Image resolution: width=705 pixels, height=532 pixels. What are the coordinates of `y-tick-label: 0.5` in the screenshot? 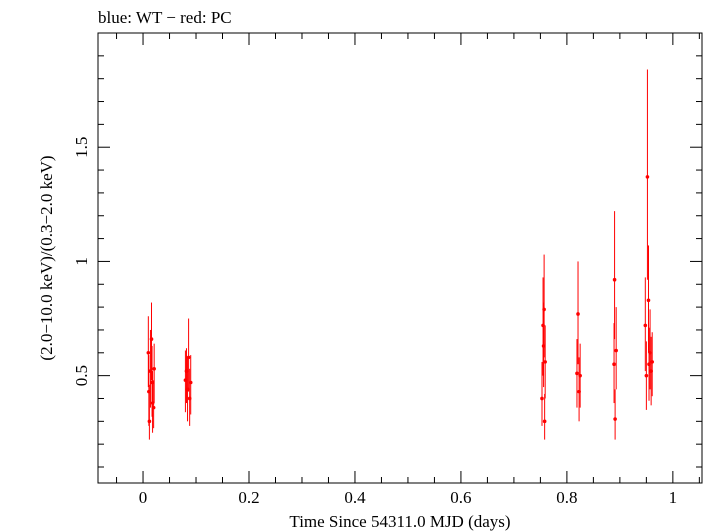 It's located at (81, 375).